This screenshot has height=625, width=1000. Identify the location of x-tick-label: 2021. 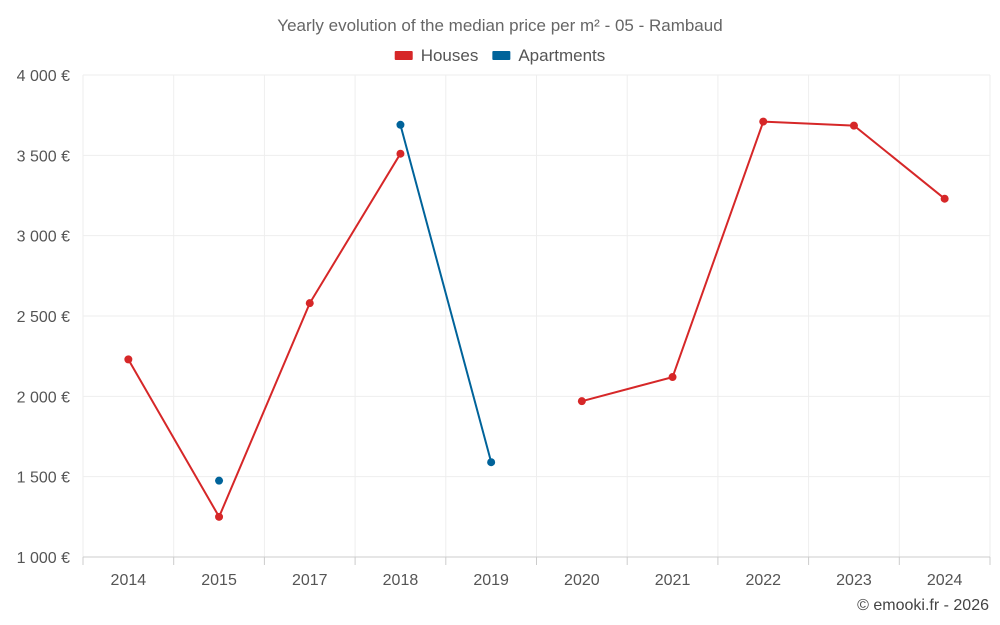
(673, 580).